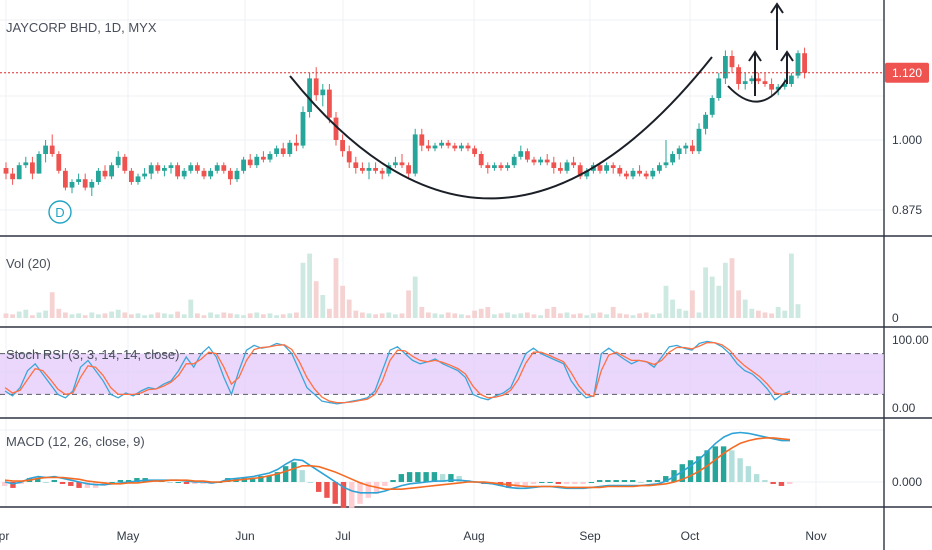  What do you see at coordinates (815, 536) in the screenshot?
I see `x-tick-label: Nov` at bounding box center [815, 536].